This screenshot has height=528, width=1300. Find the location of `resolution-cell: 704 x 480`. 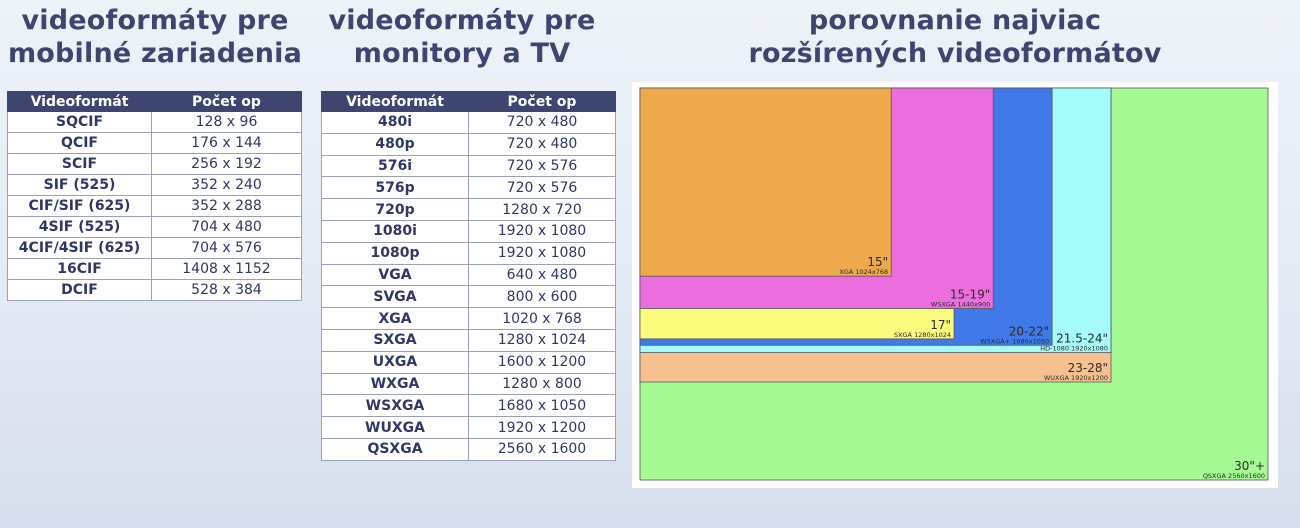

resolution-cell: 704 x 480 is located at coordinates (226, 227).